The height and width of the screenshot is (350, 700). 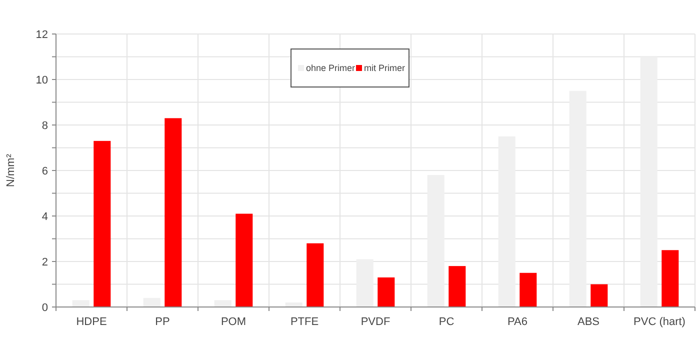 I want to click on x-tick-label: PTFE, so click(x=304, y=322).